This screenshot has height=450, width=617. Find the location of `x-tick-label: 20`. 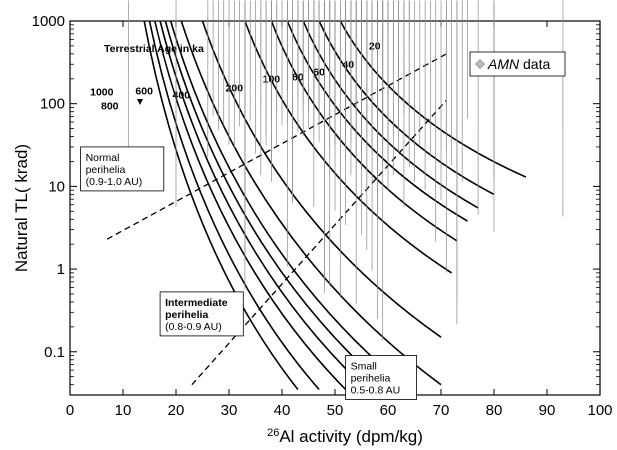

x-tick-label: 20 is located at coordinates (176, 410).